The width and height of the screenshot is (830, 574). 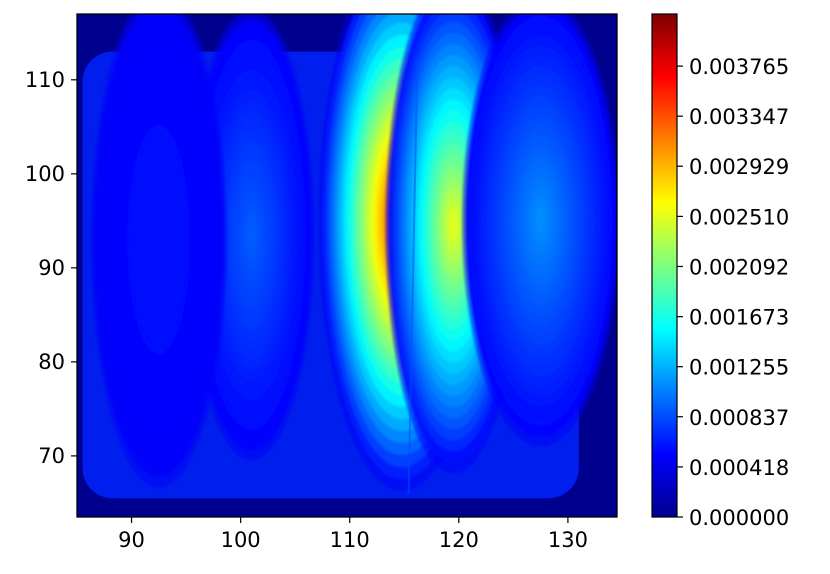 I want to click on colorbar-tick-label: 0.001255, so click(x=739, y=368).